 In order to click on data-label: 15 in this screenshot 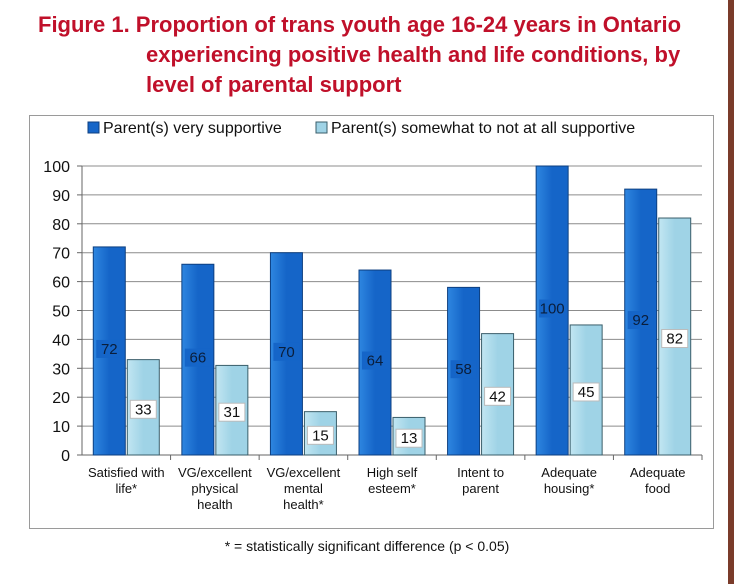, I will do `click(320, 435)`.